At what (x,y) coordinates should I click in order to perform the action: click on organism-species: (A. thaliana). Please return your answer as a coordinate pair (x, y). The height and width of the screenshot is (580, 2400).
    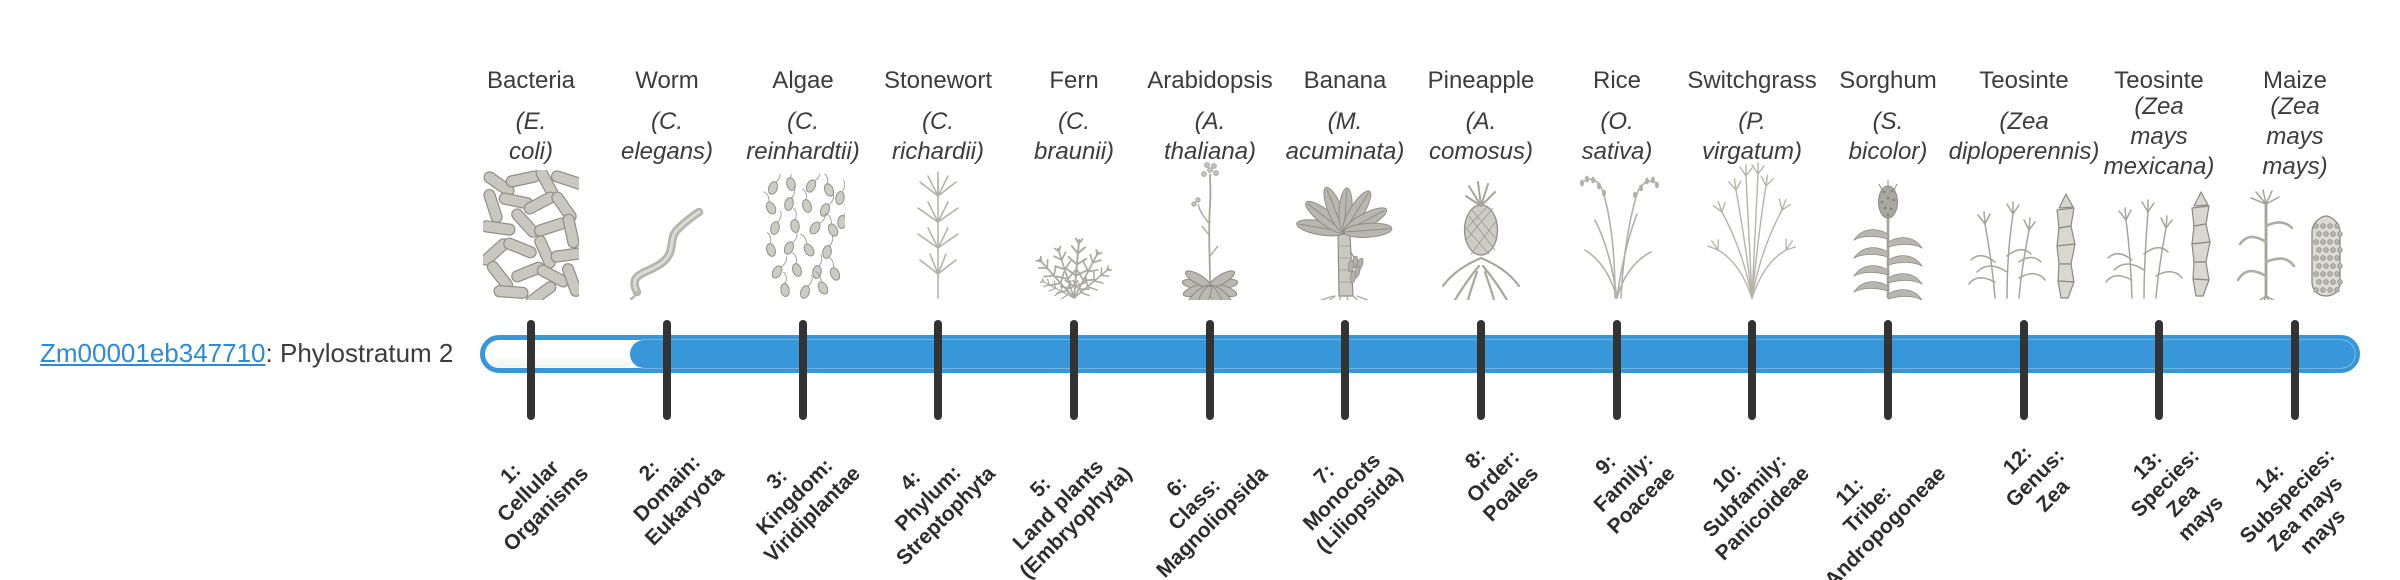
    Looking at the image, I should click on (1210, 136).